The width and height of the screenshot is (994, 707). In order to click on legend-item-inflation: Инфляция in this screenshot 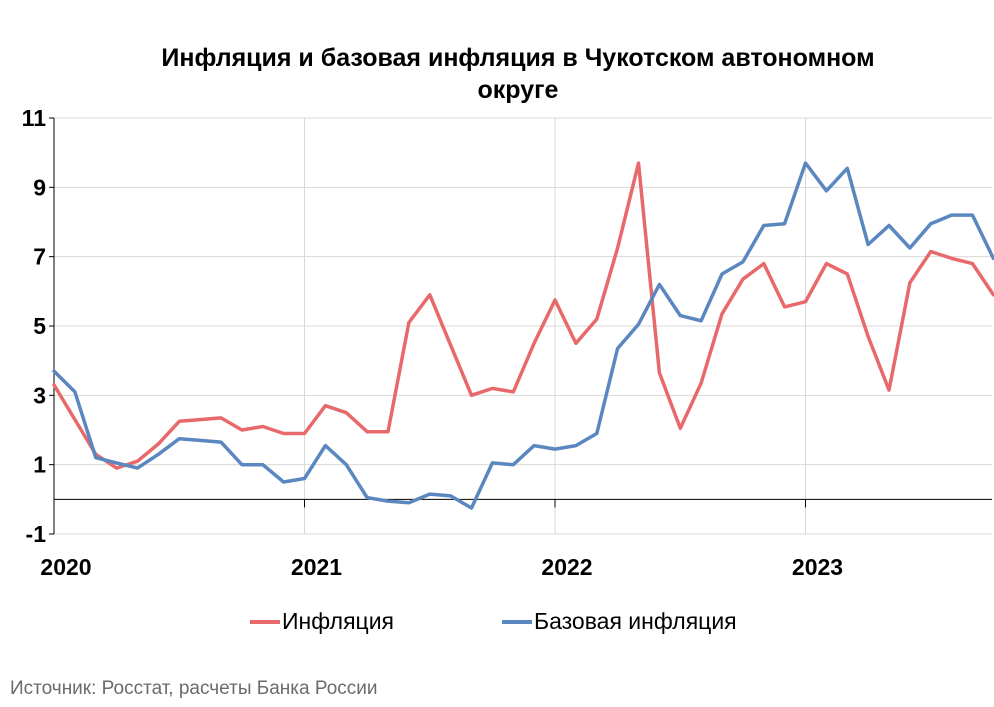, I will do `click(322, 621)`.